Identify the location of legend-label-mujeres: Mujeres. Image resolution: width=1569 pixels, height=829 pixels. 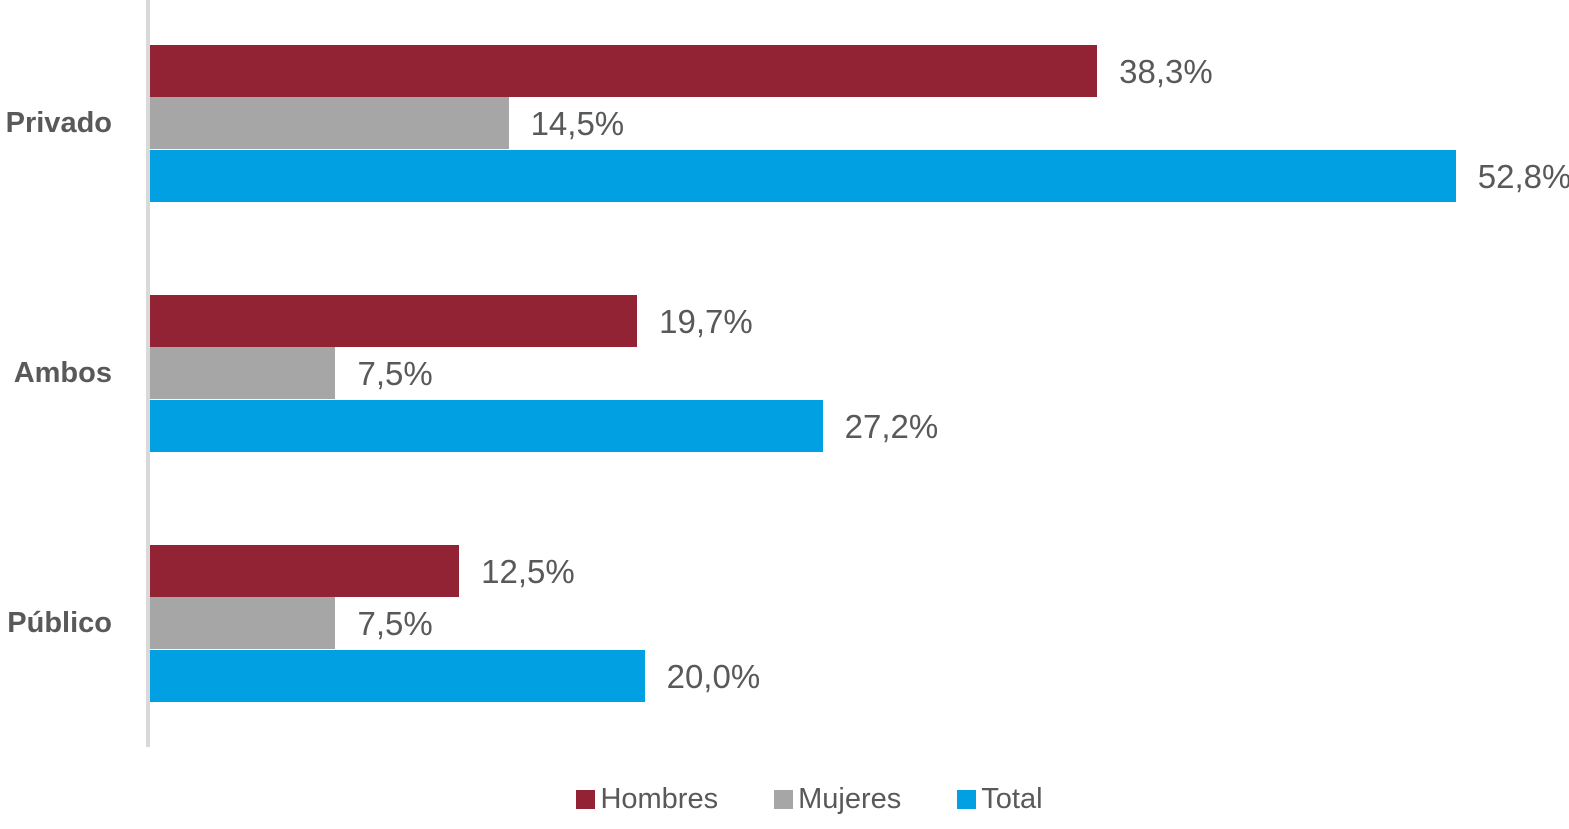
(850, 799).